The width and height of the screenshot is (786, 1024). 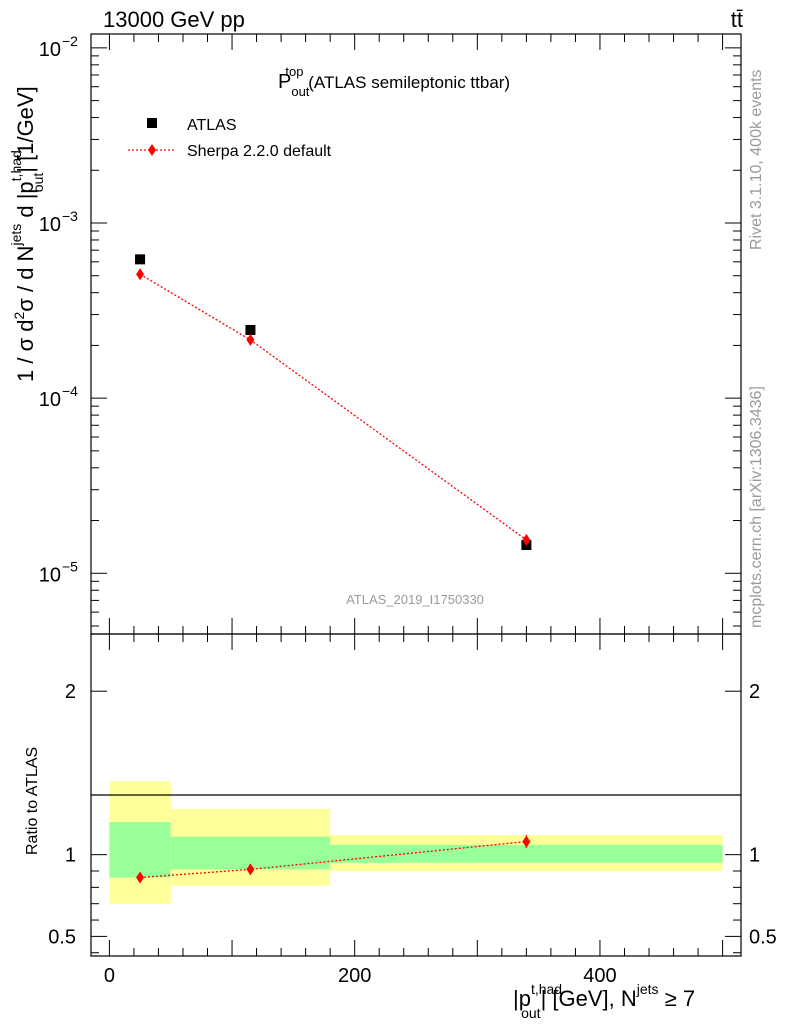 What do you see at coordinates (70, 391) in the screenshot?
I see `y-tick-label-exponent: −4` at bounding box center [70, 391].